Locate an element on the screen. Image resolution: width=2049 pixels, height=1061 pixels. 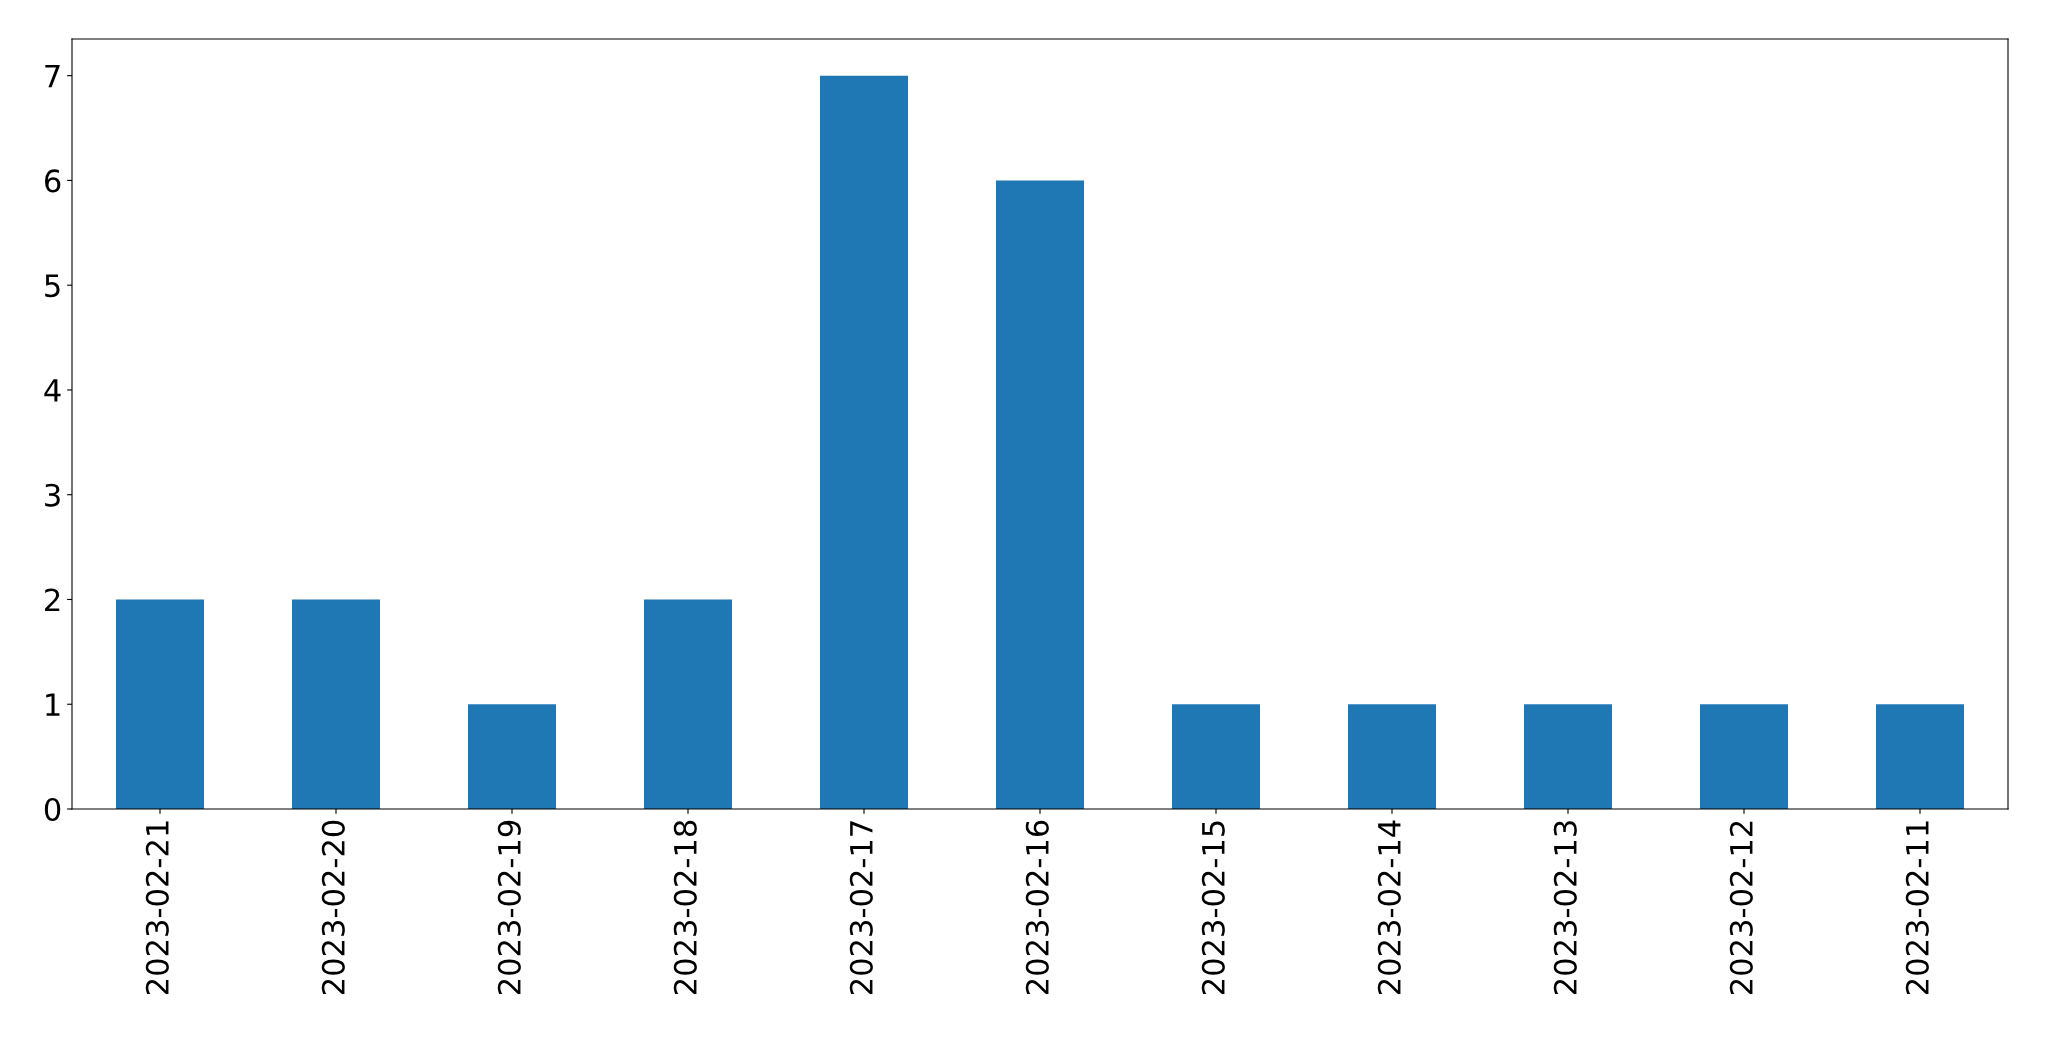
y-tick-label: 5 is located at coordinates (52, 286).